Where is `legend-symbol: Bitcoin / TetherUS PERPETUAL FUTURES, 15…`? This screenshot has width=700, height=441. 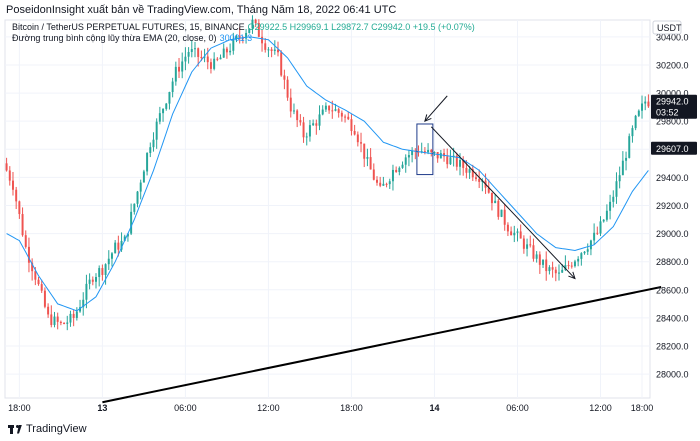 legend-symbol: Bitcoin / TetherUS PERPETUAL FUTURES, 15… is located at coordinates (128, 27).